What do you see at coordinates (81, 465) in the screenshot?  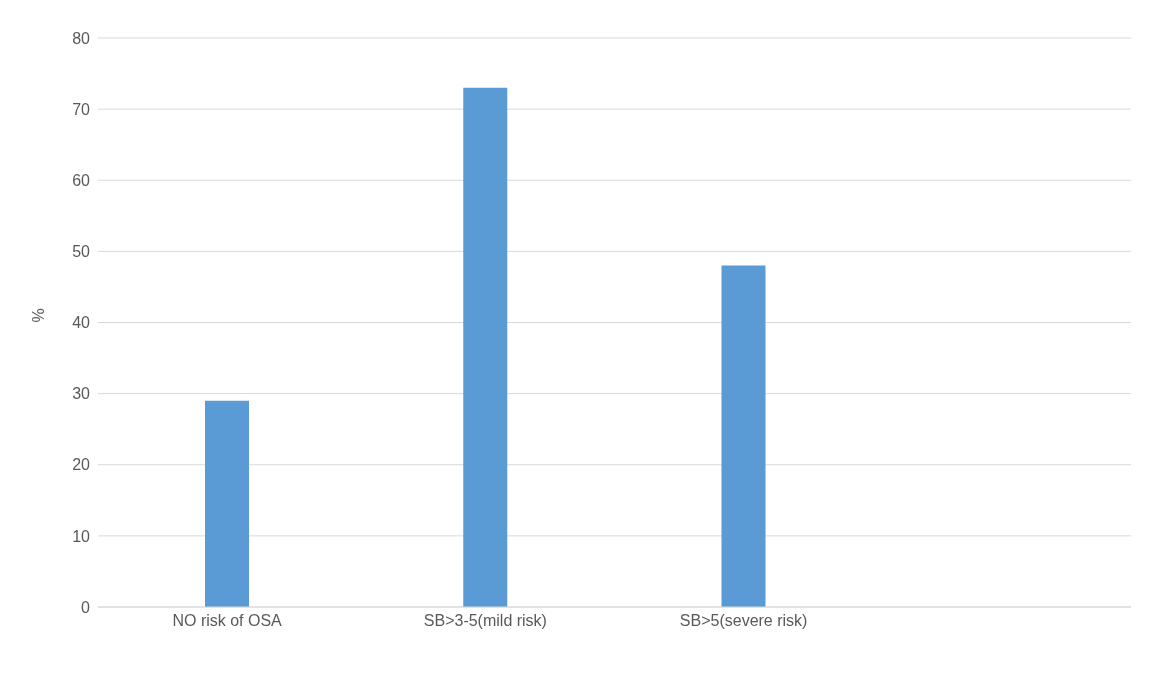 I see `y-tick-label: 20` at bounding box center [81, 465].